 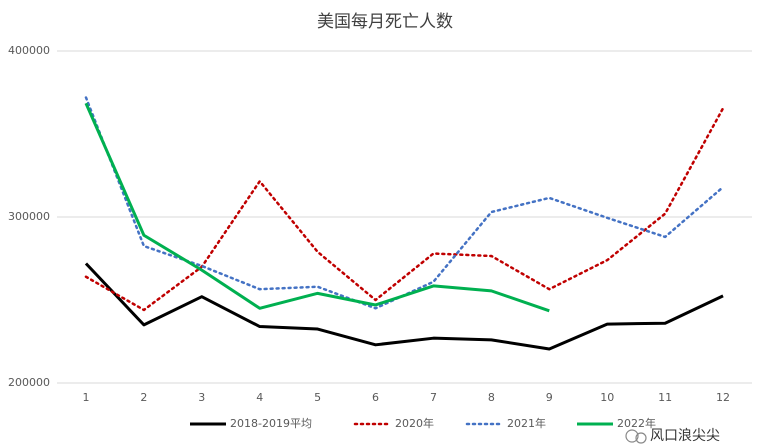 What do you see at coordinates (29, 50) in the screenshot?
I see `y-tick-label: 400000` at bounding box center [29, 50].